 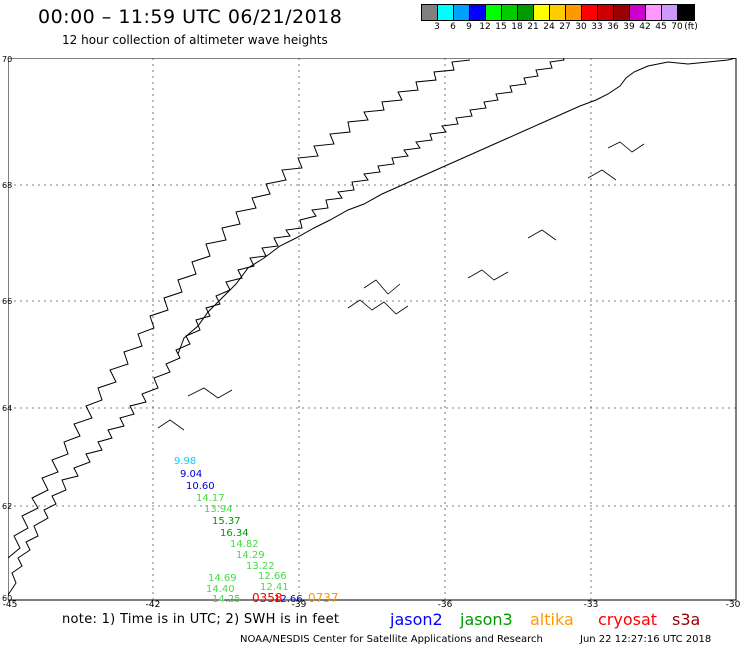 I want to click on lon-label: -33, so click(x=591, y=605).